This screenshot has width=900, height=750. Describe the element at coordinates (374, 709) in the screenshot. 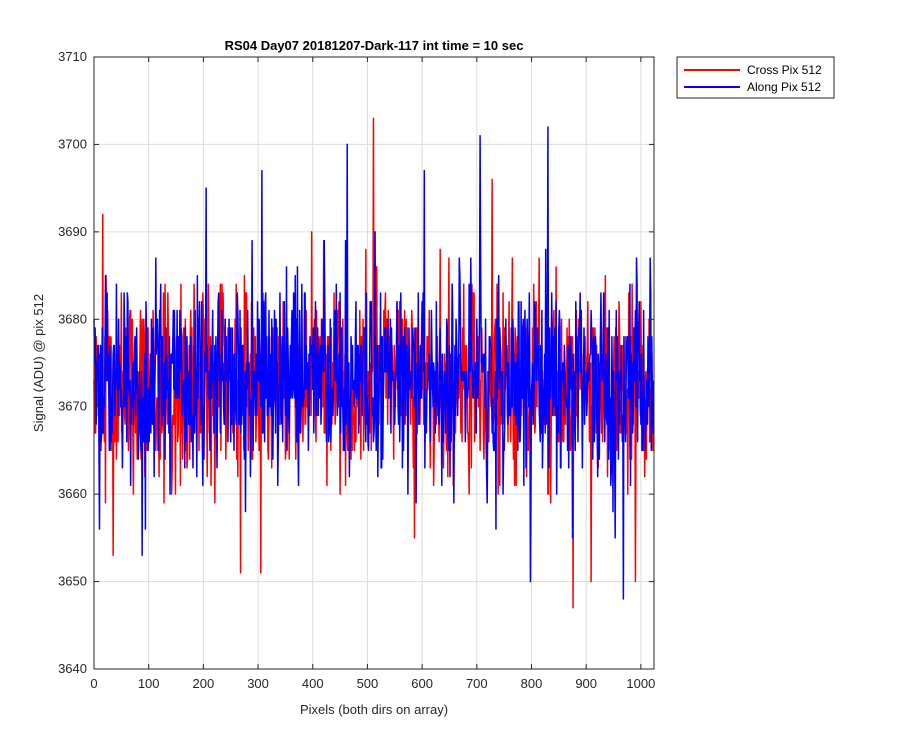

I see `x-axis-title: Pixels (both dirs on array)` at that location.